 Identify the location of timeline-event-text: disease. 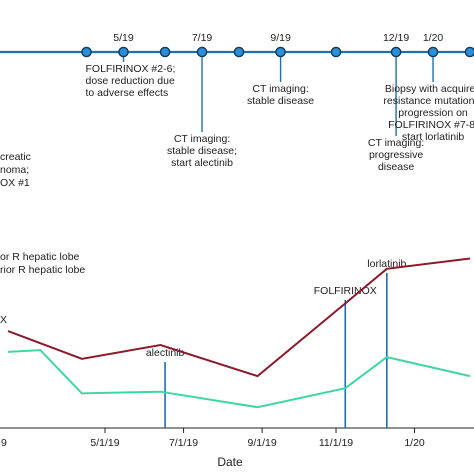
(396, 167).